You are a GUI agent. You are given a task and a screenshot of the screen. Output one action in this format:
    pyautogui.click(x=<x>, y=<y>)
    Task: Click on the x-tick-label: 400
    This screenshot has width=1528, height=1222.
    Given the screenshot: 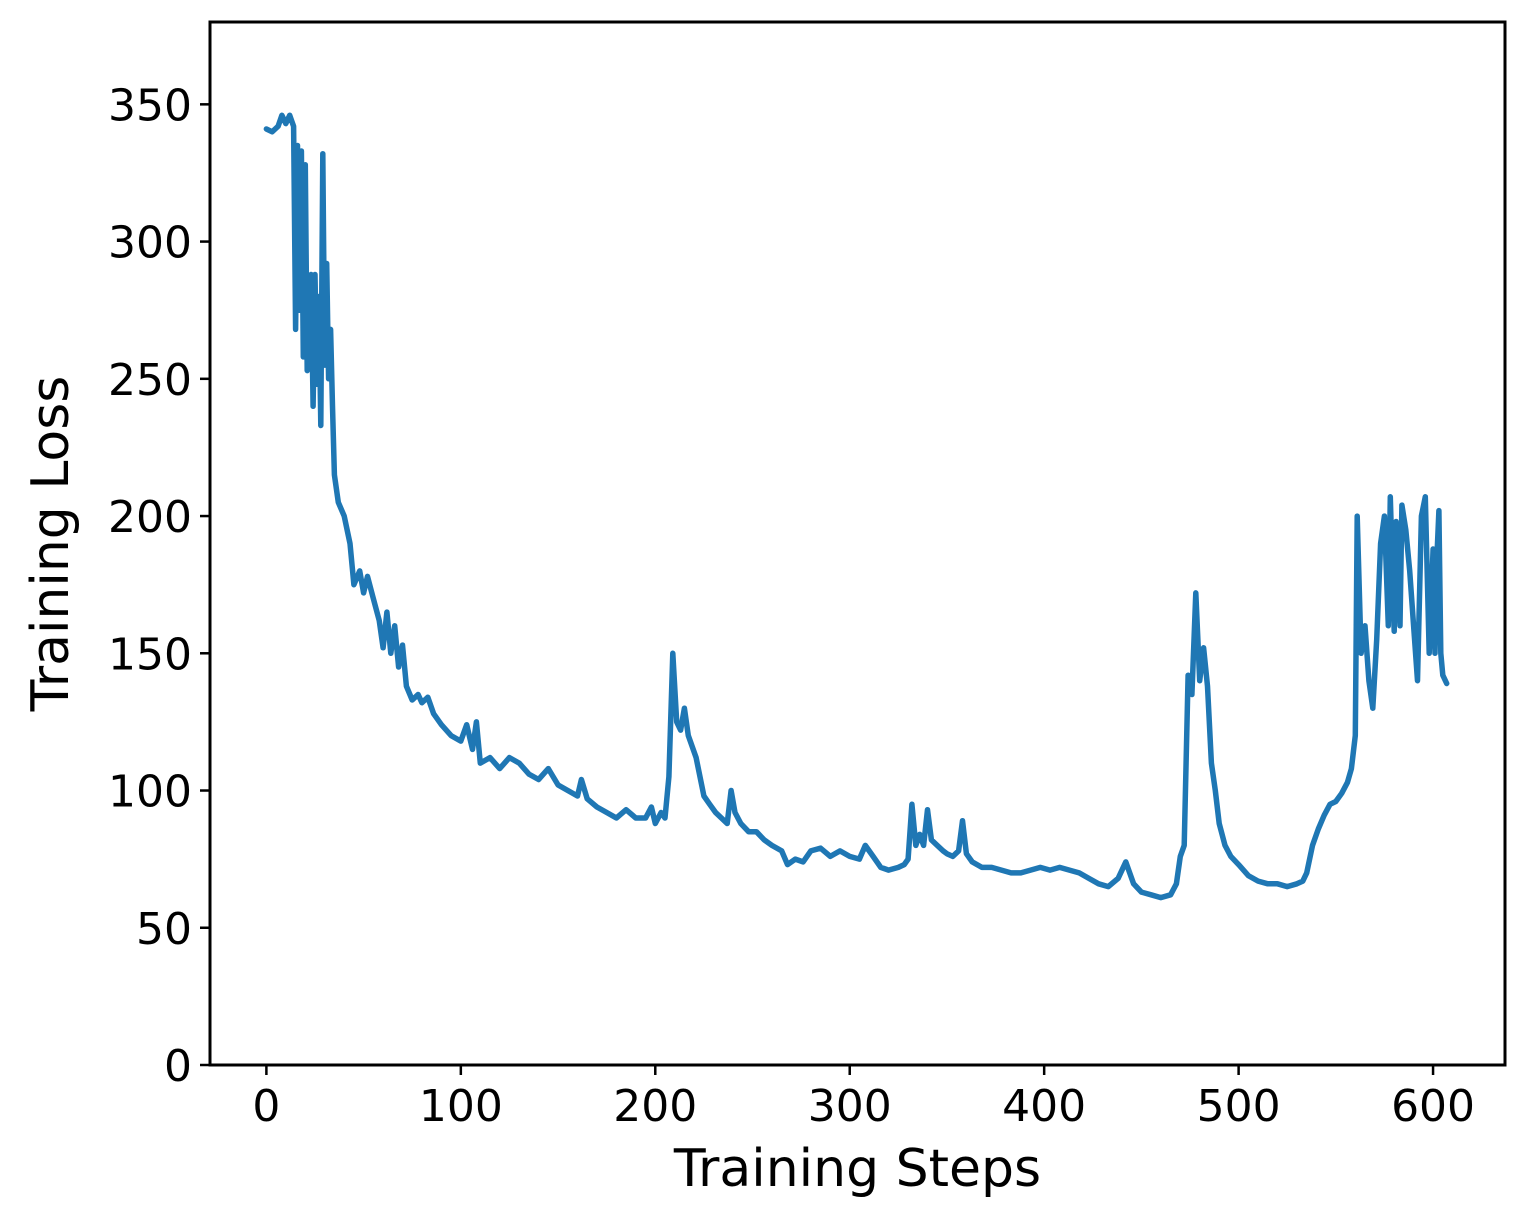 What is the action you would take?
    pyautogui.click(x=1044, y=1106)
    